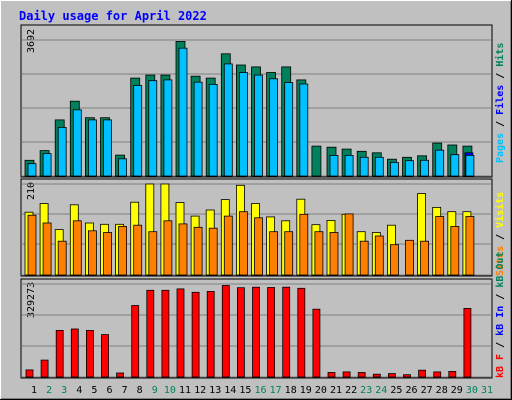 This screenshot has height=400, width=512. What do you see at coordinates (94, 390) in the screenshot?
I see `x-tick-label-day-5: 5` at bounding box center [94, 390].